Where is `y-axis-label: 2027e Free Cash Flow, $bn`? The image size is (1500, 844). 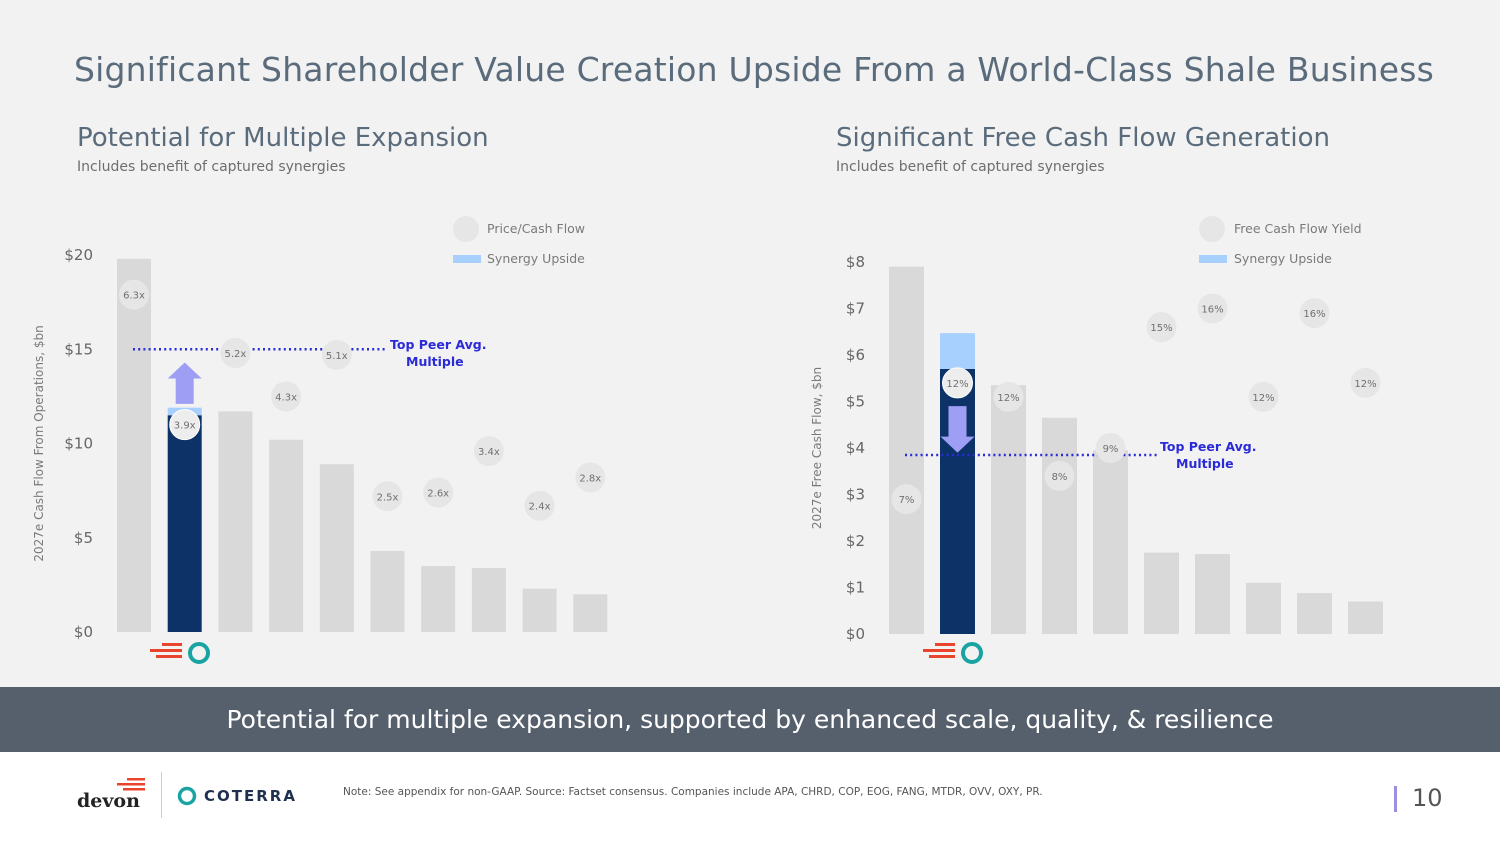 y-axis-label: 2027e Free Cash Flow, $bn is located at coordinates (817, 448).